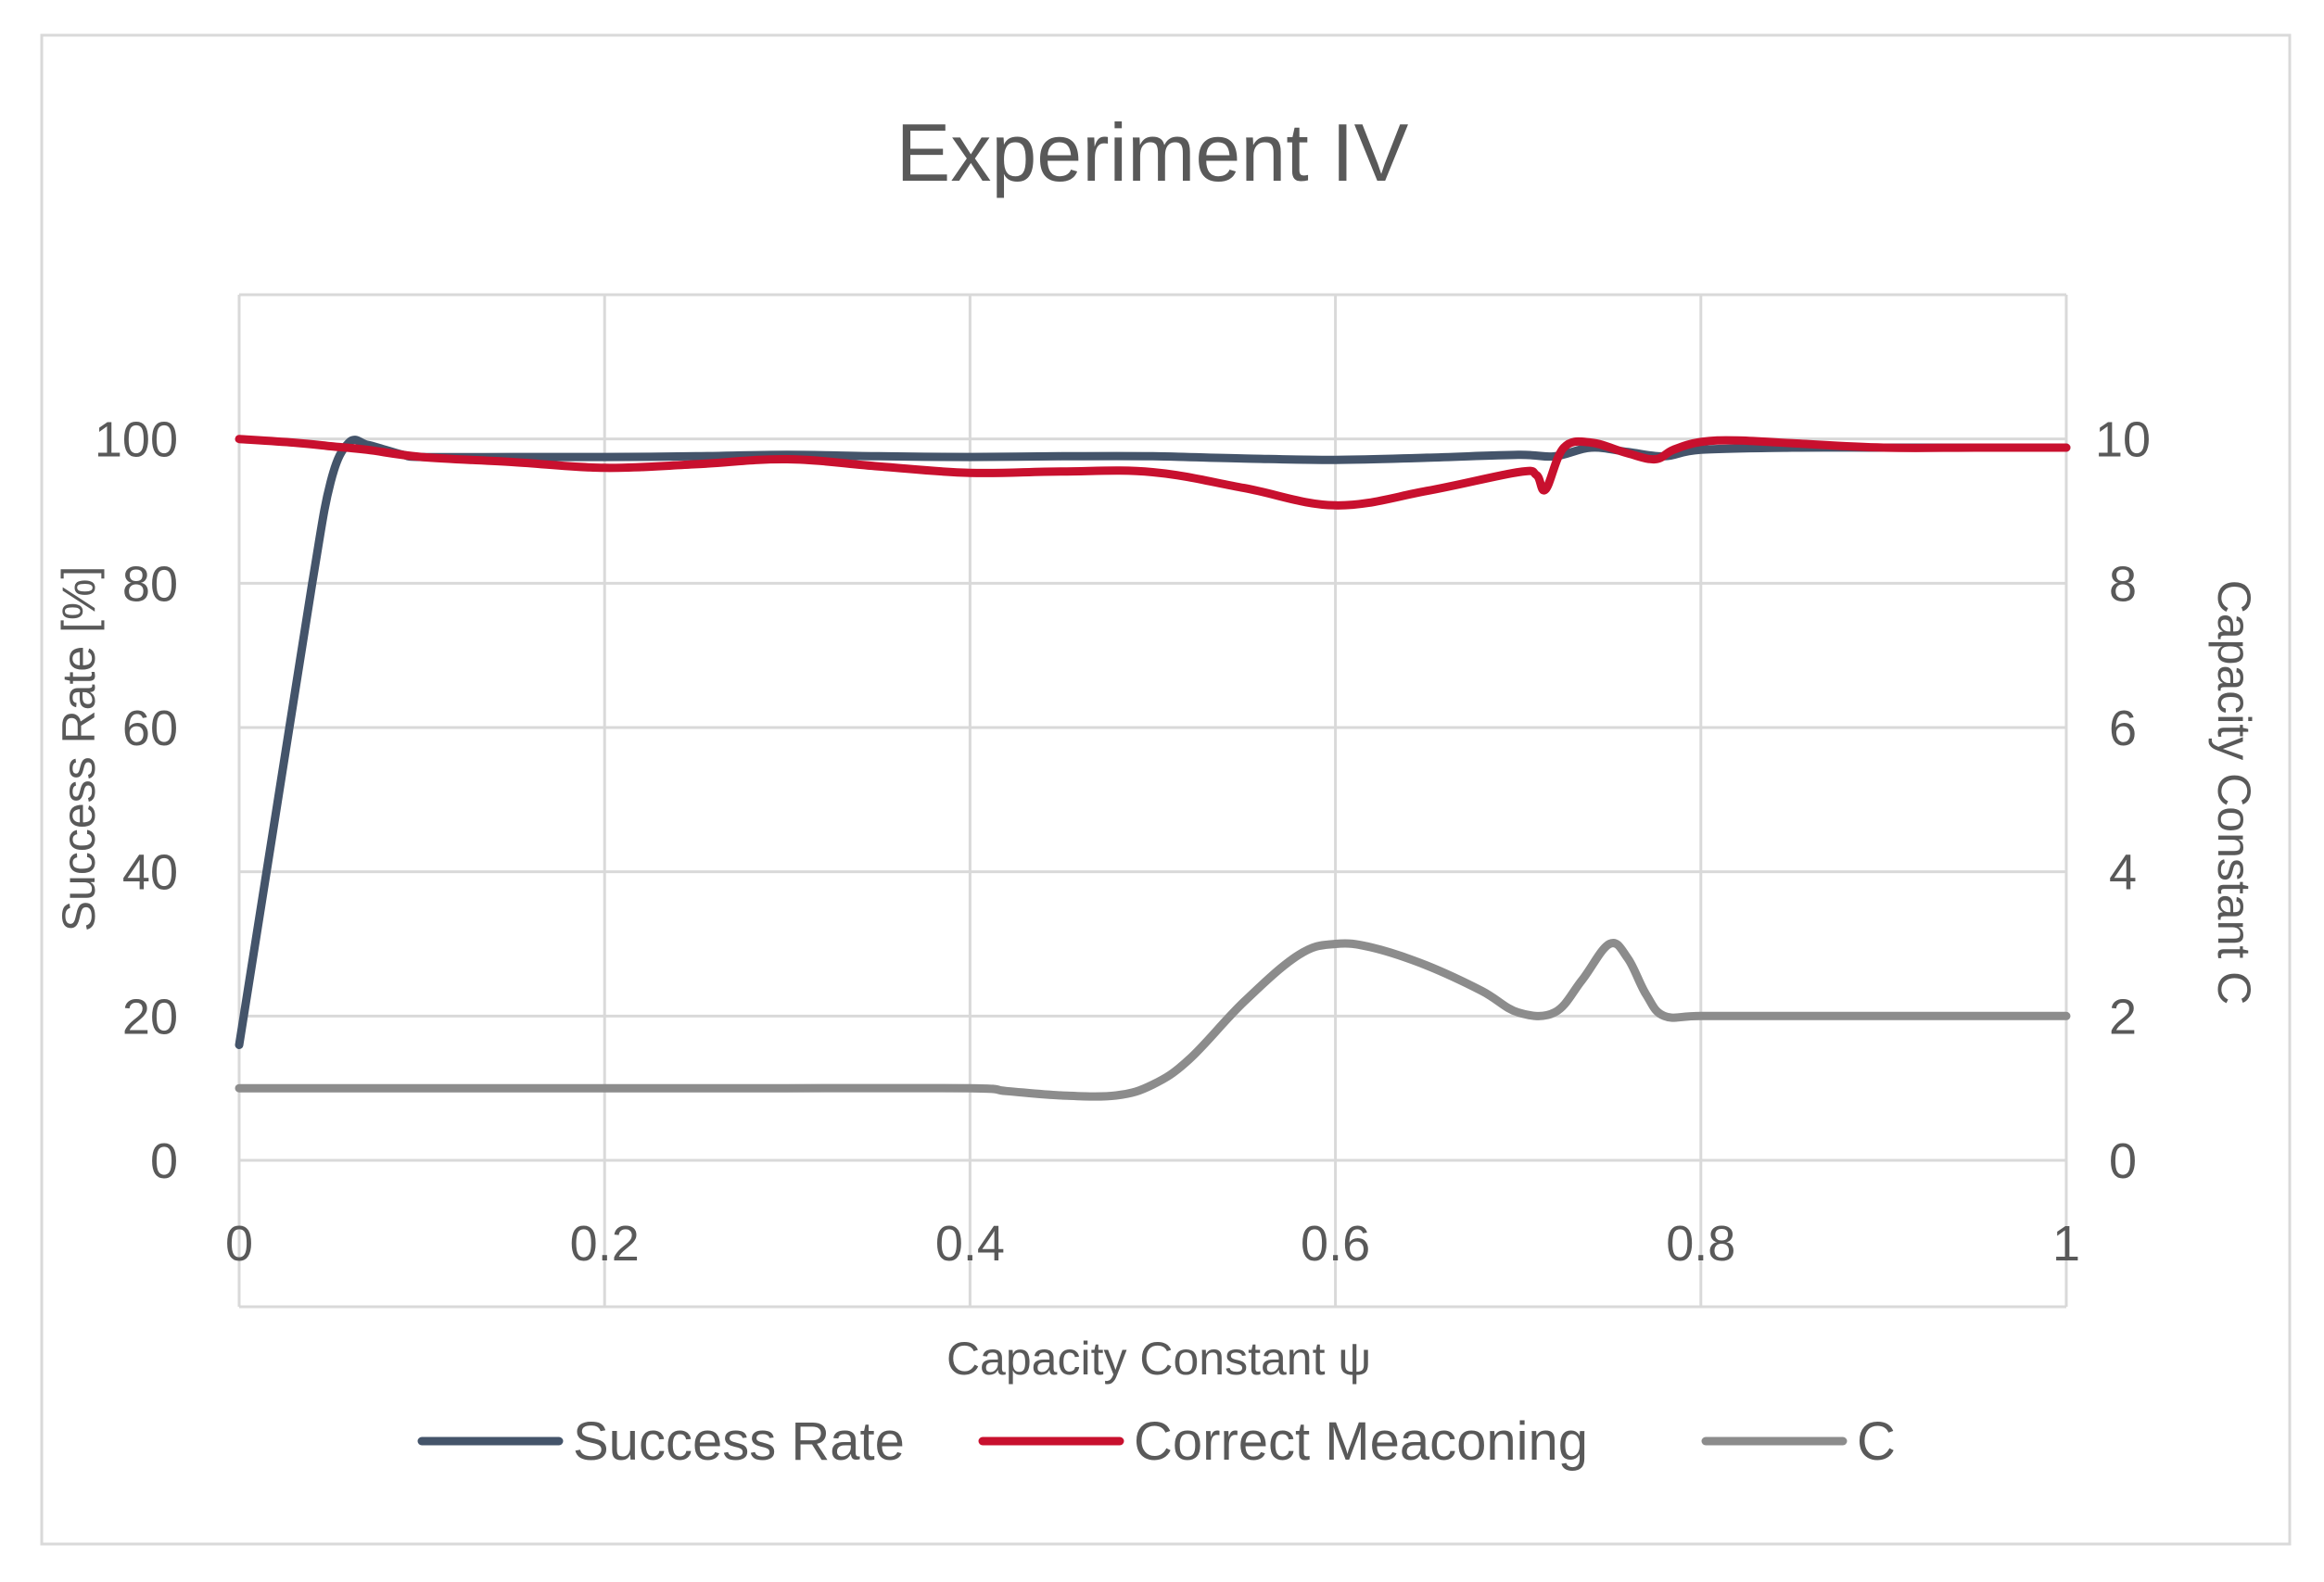  Describe the element at coordinates (970, 1244) in the screenshot. I see `x-tick-label: 0.4` at that location.